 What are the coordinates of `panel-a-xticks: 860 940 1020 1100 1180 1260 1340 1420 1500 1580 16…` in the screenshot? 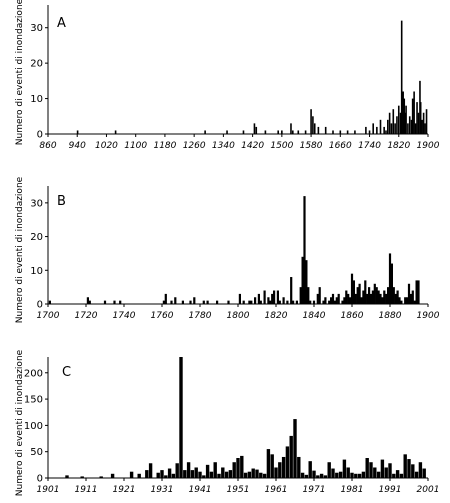 It's located at (239, 142).